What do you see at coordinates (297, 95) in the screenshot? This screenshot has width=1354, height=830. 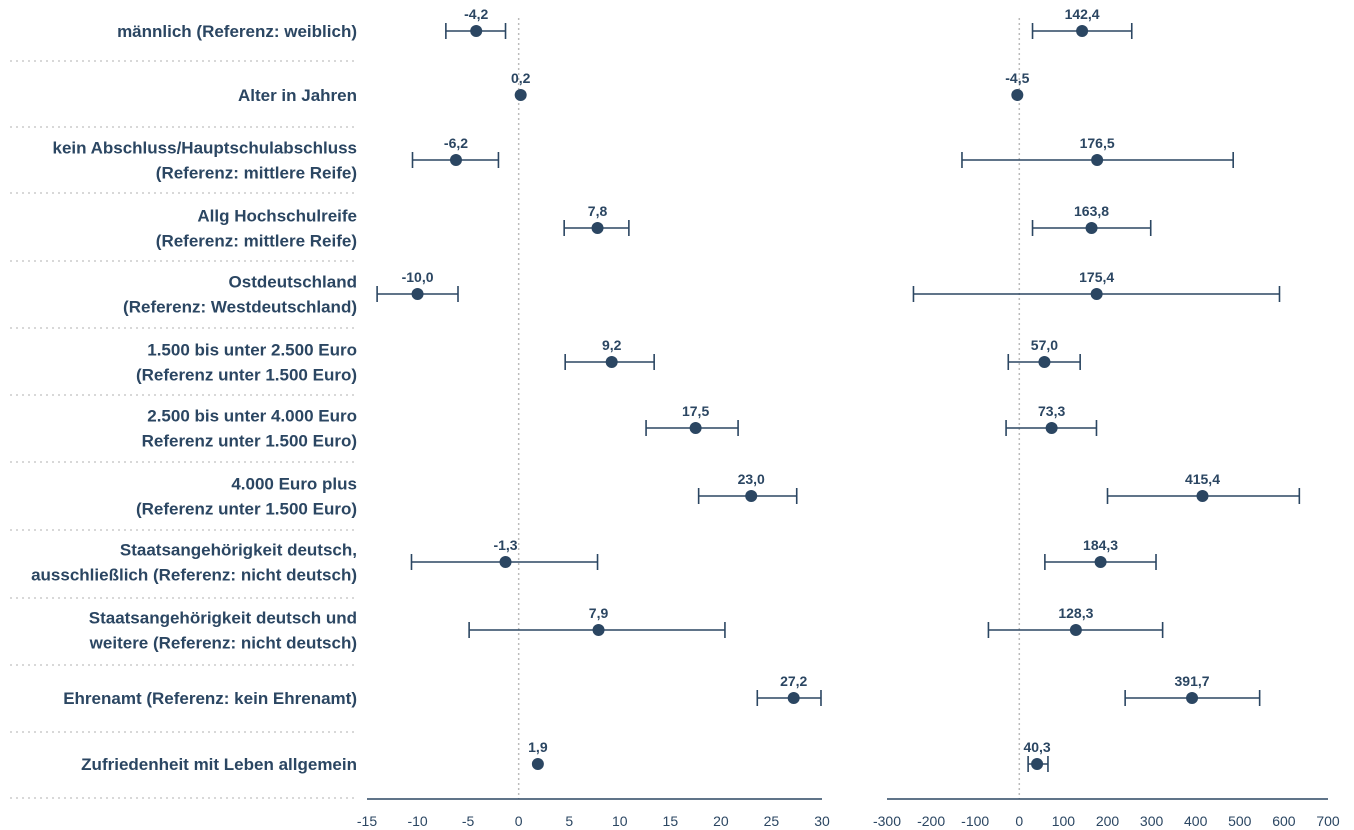 I see `row-label: Alter in Jahren` at bounding box center [297, 95].